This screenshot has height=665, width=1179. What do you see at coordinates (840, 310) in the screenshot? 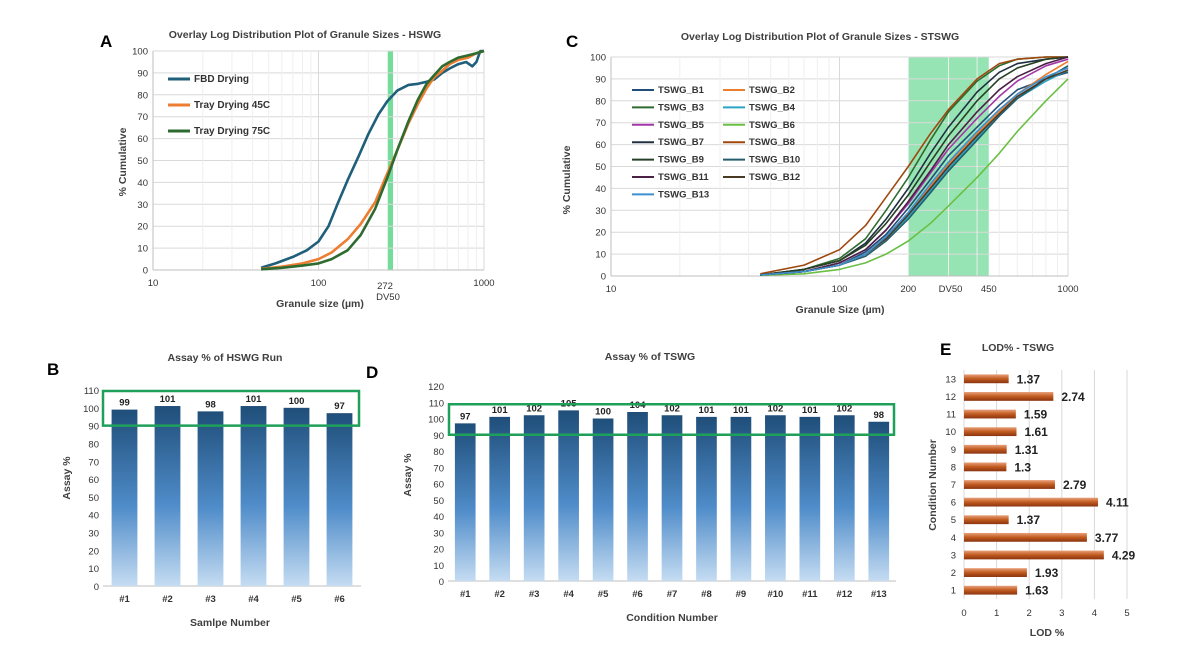
I see `chart-c-xlabel: Granule Size (µm)` at bounding box center [840, 310].